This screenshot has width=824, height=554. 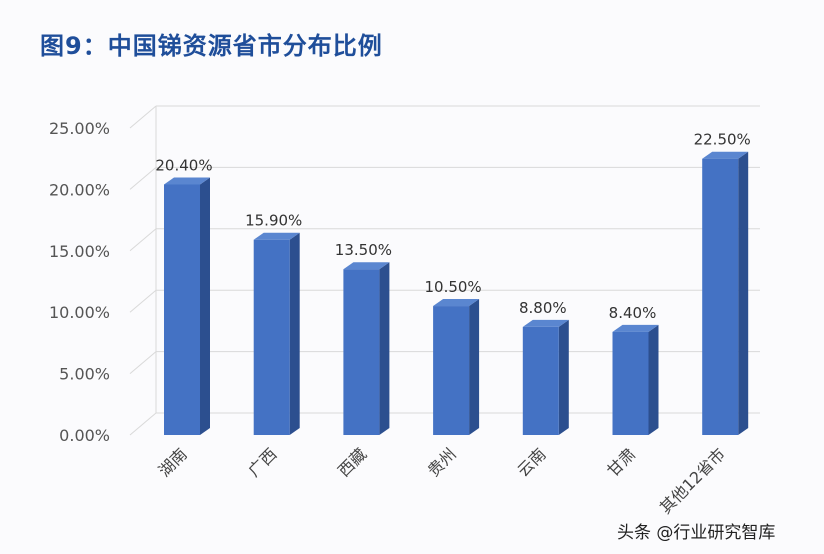 I want to click on y-tick-label: 25.00%, so click(x=79, y=128).